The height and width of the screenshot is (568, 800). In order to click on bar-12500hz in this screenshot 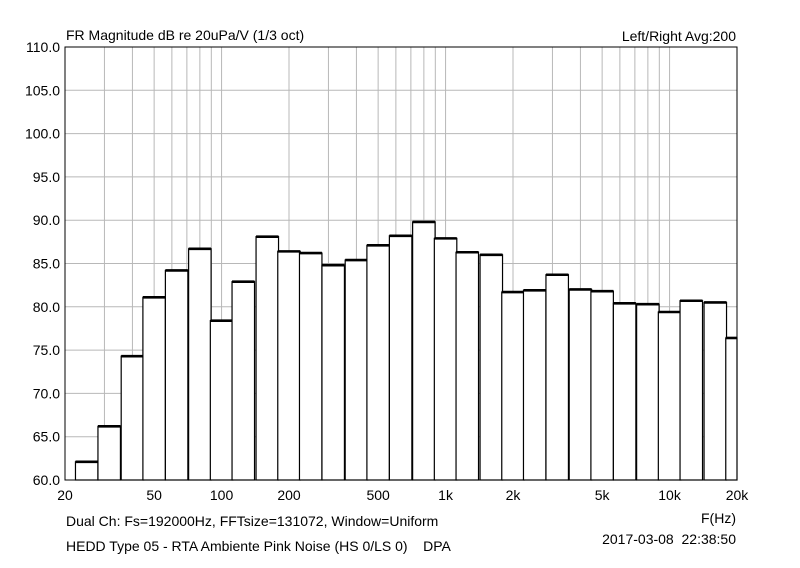, I will do `click(691, 390)`.